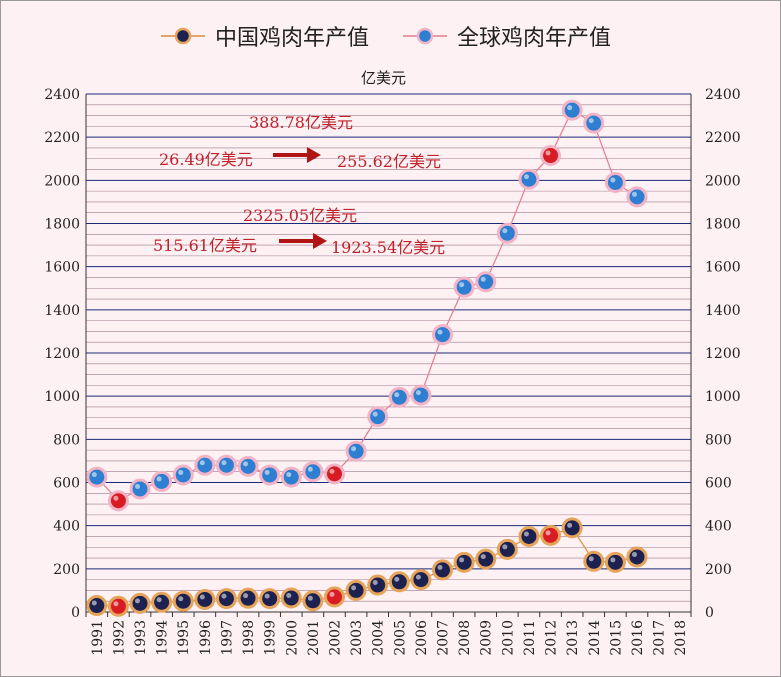 The height and width of the screenshot is (677, 781). I want to click on legend-global: 全球鸡肉年产值, so click(506, 36).